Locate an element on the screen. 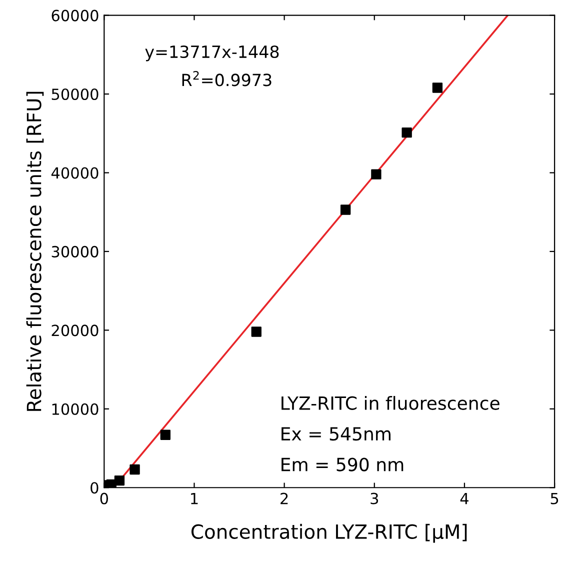  y-tick-label: 20000 is located at coordinates (75, 330).